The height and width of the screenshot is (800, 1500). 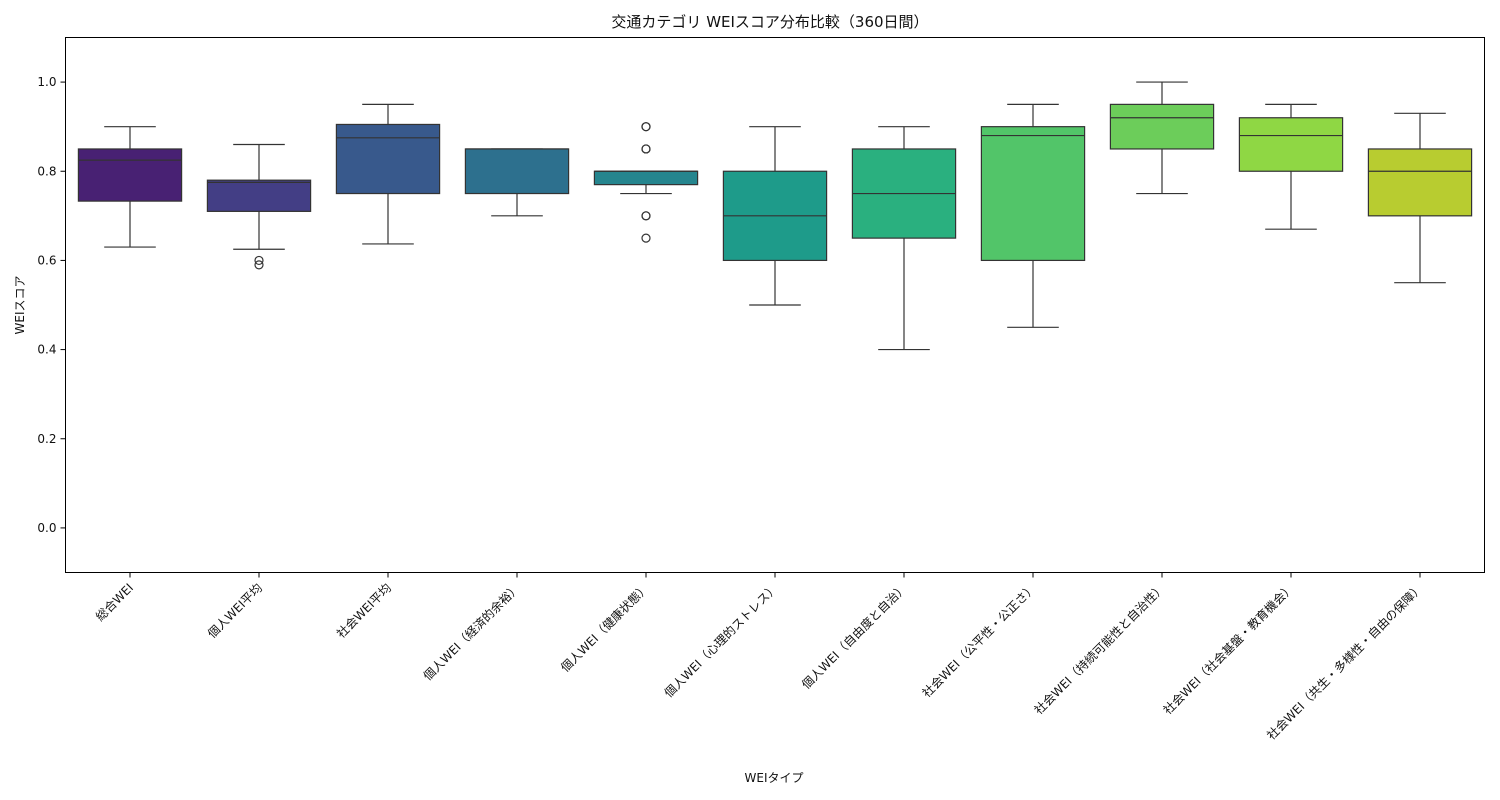 What do you see at coordinates (854, 636) in the screenshot?
I see `x-tick-label: 個人WEI（自由度と自治）` at bounding box center [854, 636].